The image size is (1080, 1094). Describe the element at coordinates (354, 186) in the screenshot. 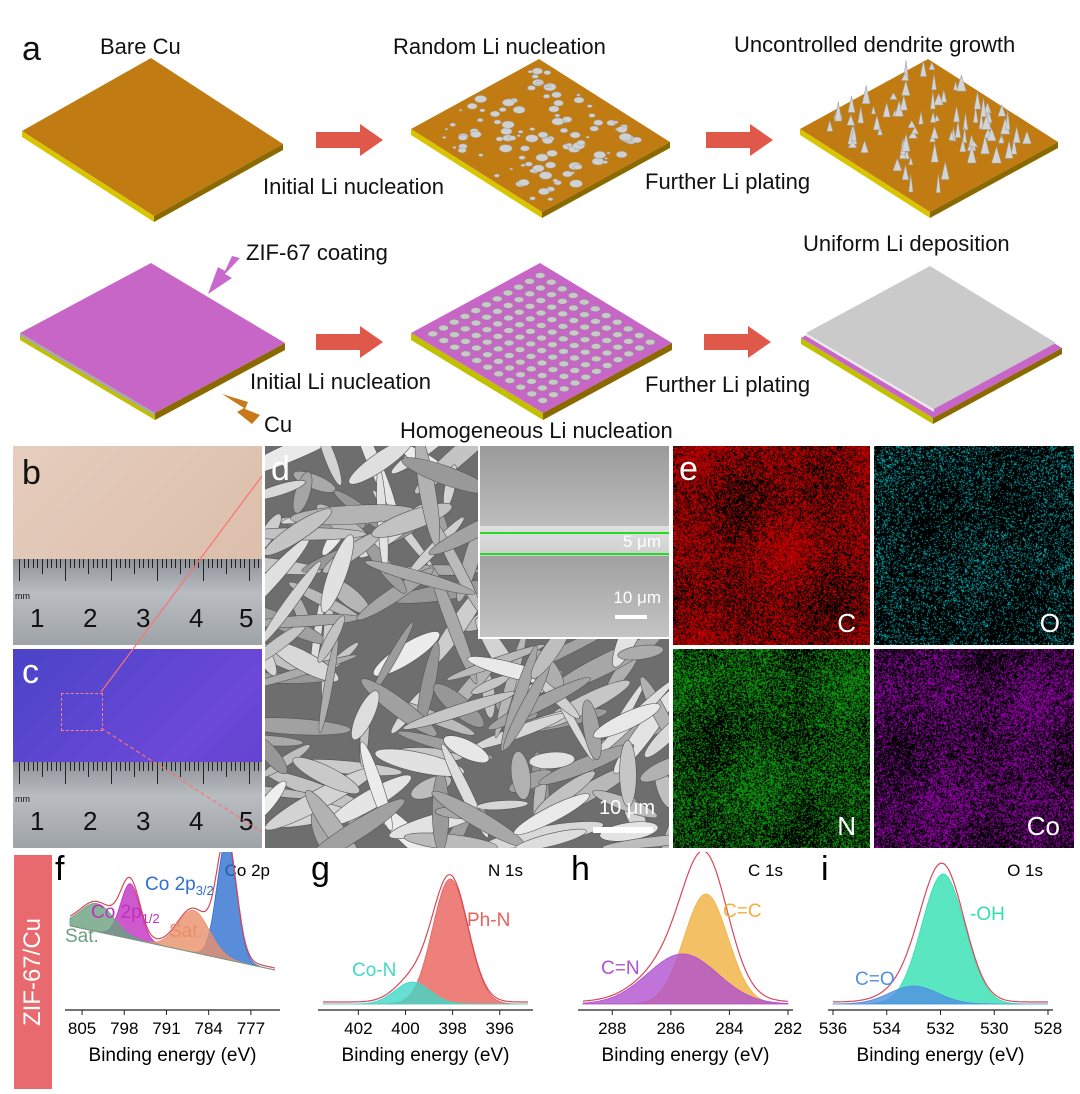

I see `label-initial-1: Initial Li nucleation` at that location.